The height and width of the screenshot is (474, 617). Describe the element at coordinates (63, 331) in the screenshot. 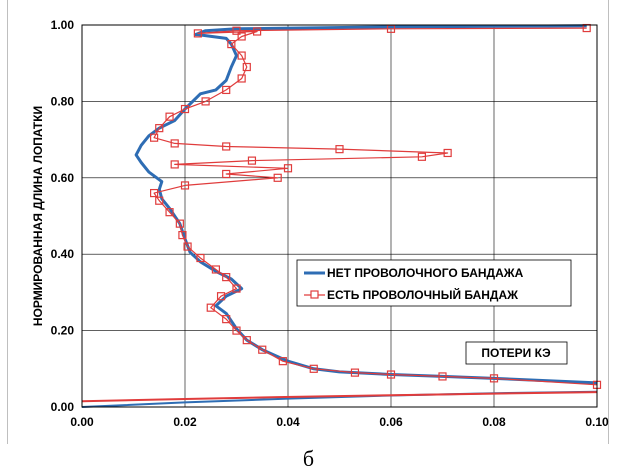

I see `y-tick-label: 0.20` at that location.